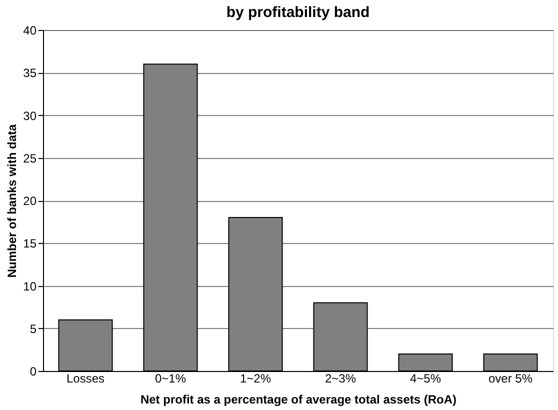 Image resolution: width=558 pixels, height=410 pixels. What do you see at coordinates (12, 201) in the screenshot?
I see `y-axis-title: Number of banks with data` at bounding box center [12, 201].